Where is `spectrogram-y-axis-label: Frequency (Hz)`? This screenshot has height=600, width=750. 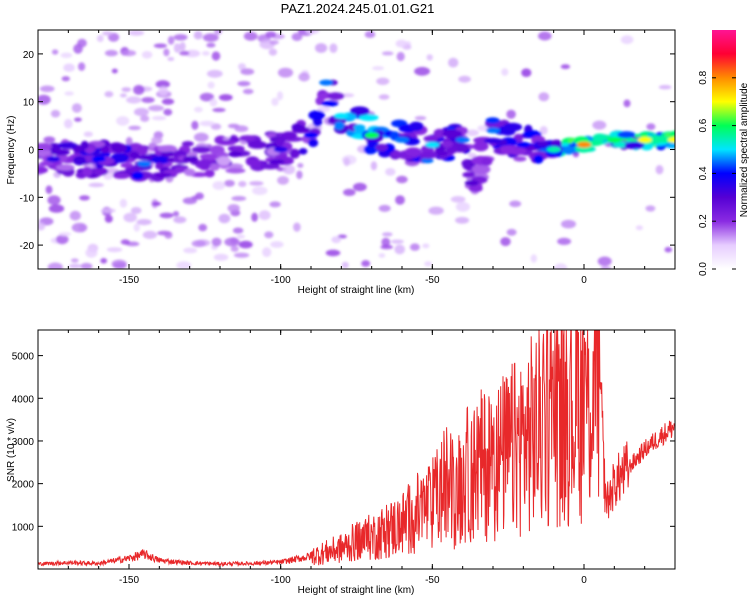 spectrogram-y-axis-label: Frequency (Hz) is located at coordinates (11, 150).